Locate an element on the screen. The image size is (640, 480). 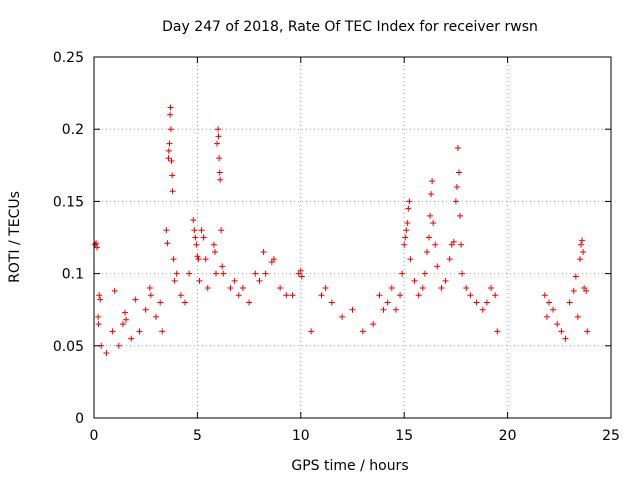
x-axis-label: GPS time / hours is located at coordinates (349, 466).